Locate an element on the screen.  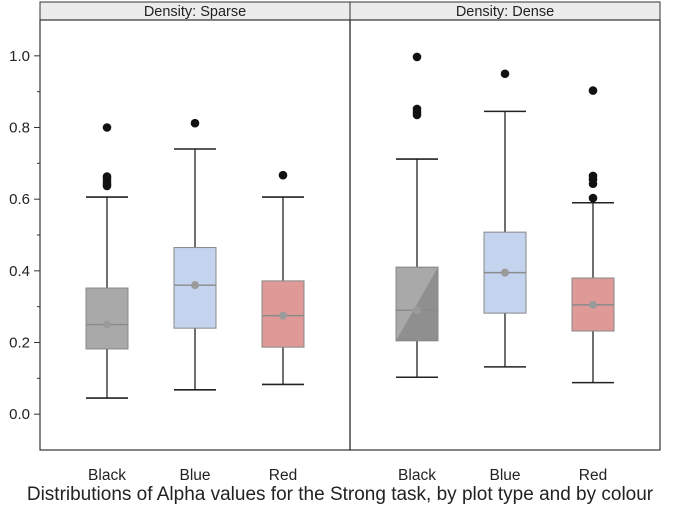
box-outline is located at coordinates (417, 304).